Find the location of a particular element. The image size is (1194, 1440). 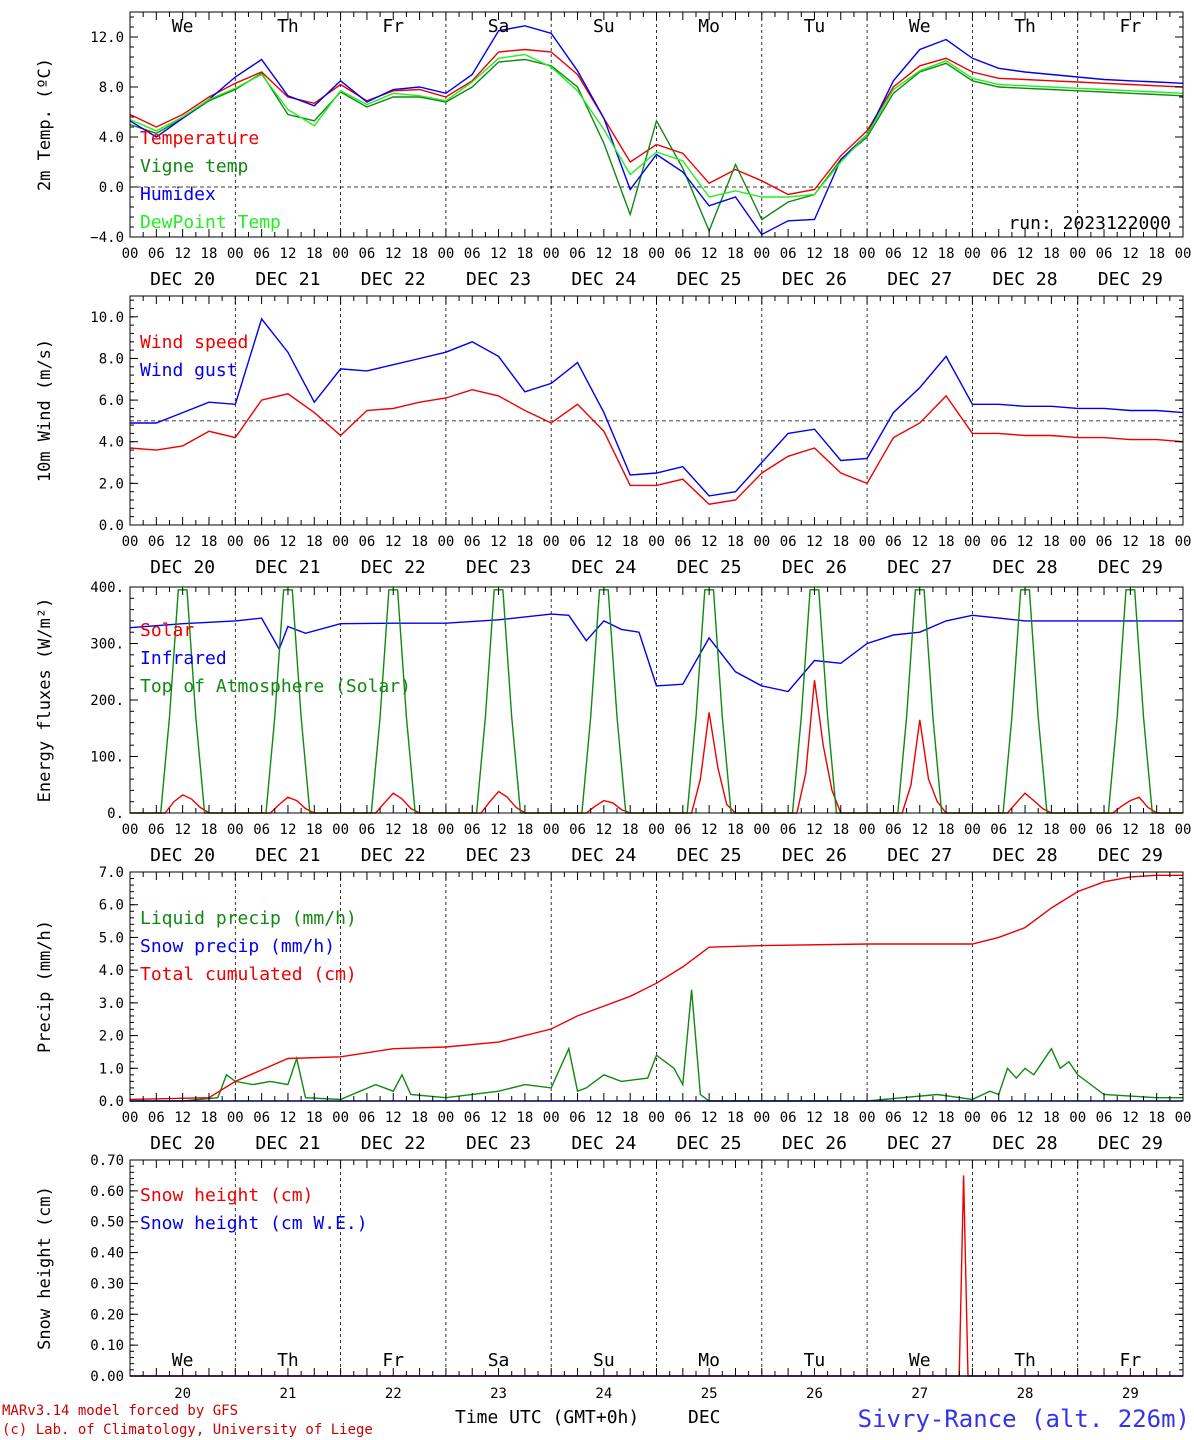

x-date-label: DEC 24 is located at coordinates (603, 855).